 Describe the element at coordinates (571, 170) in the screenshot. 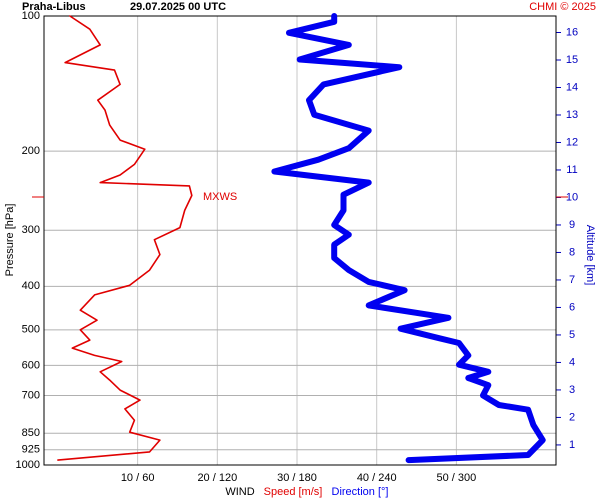

I see `y2-tick-label: 11` at that location.